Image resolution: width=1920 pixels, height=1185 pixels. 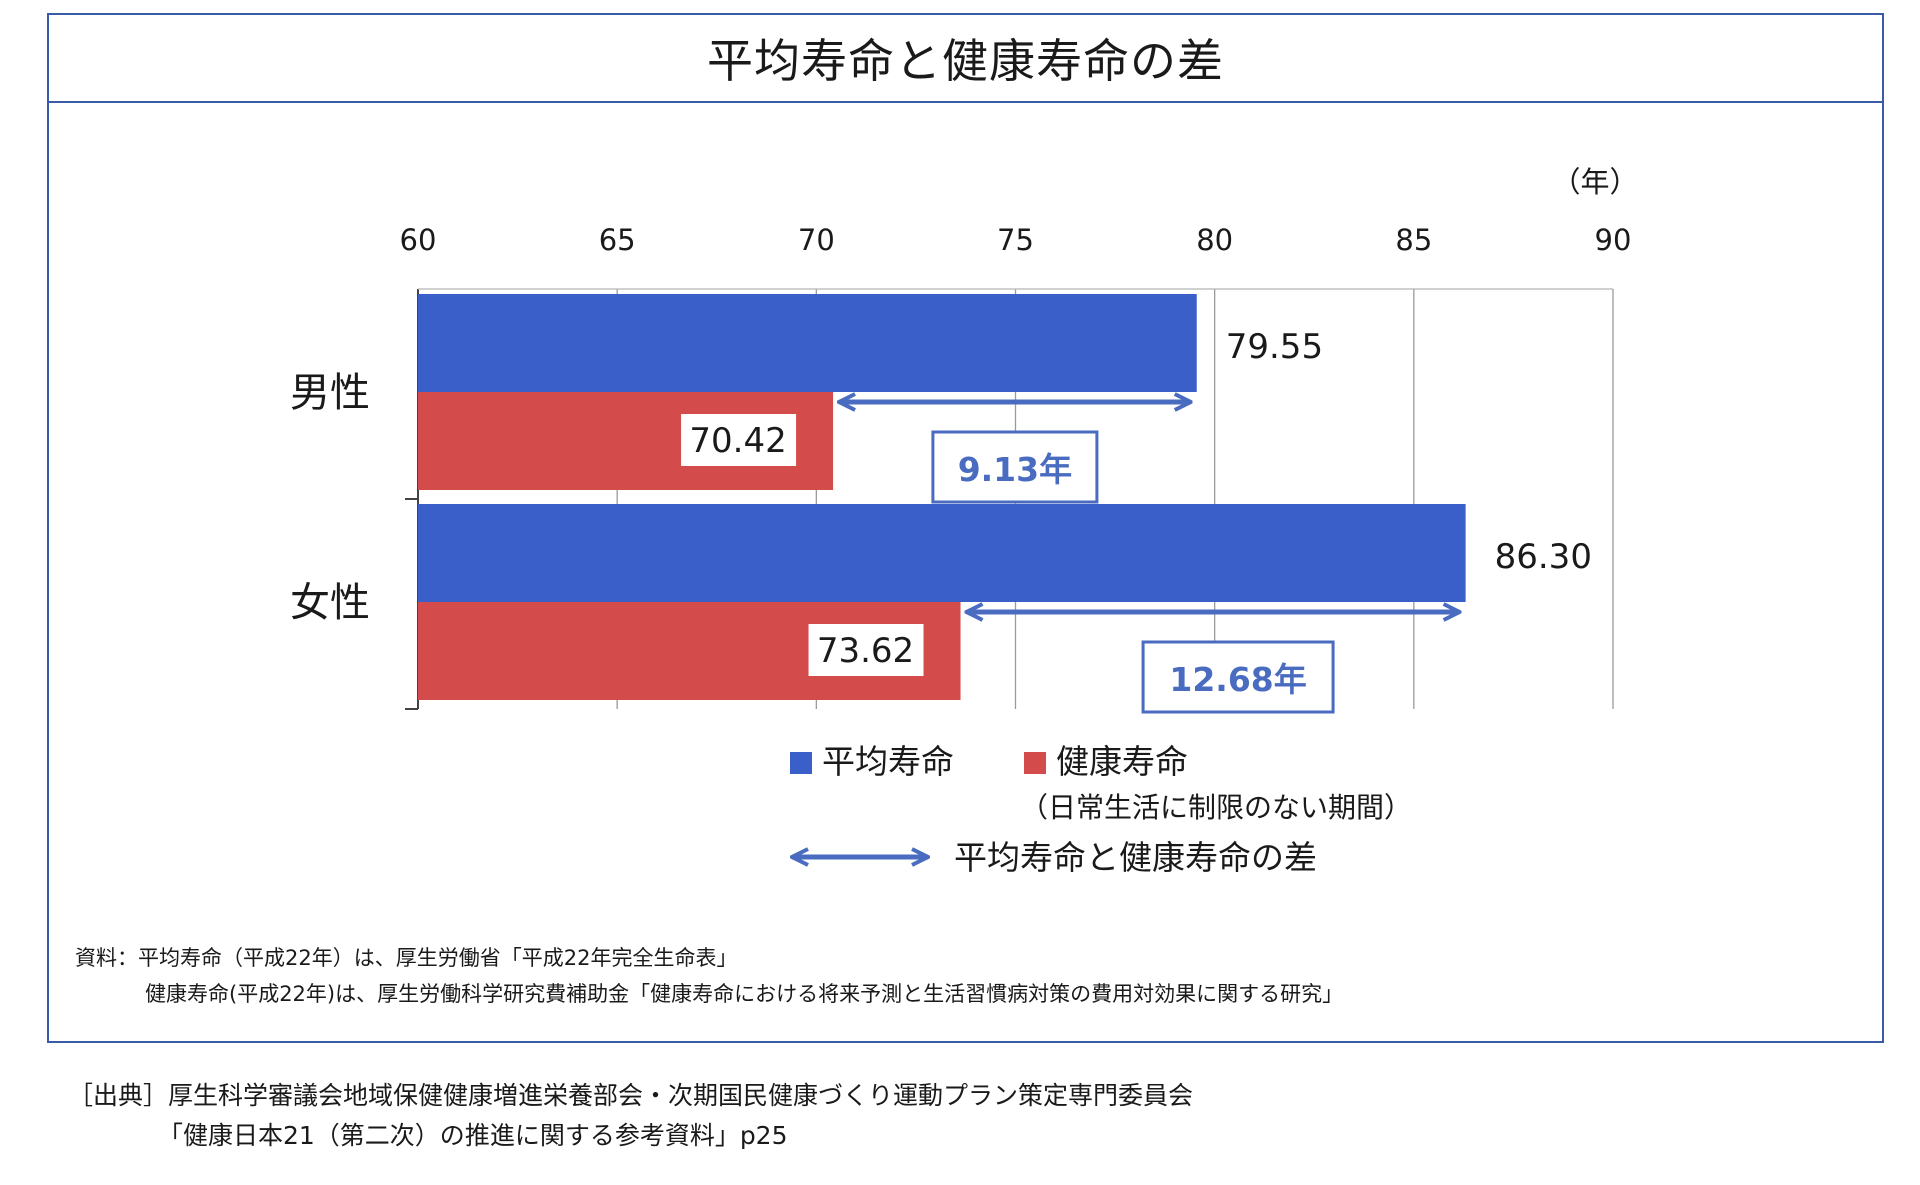 I want to click on bar-value-label: 73.62, so click(x=865, y=651).